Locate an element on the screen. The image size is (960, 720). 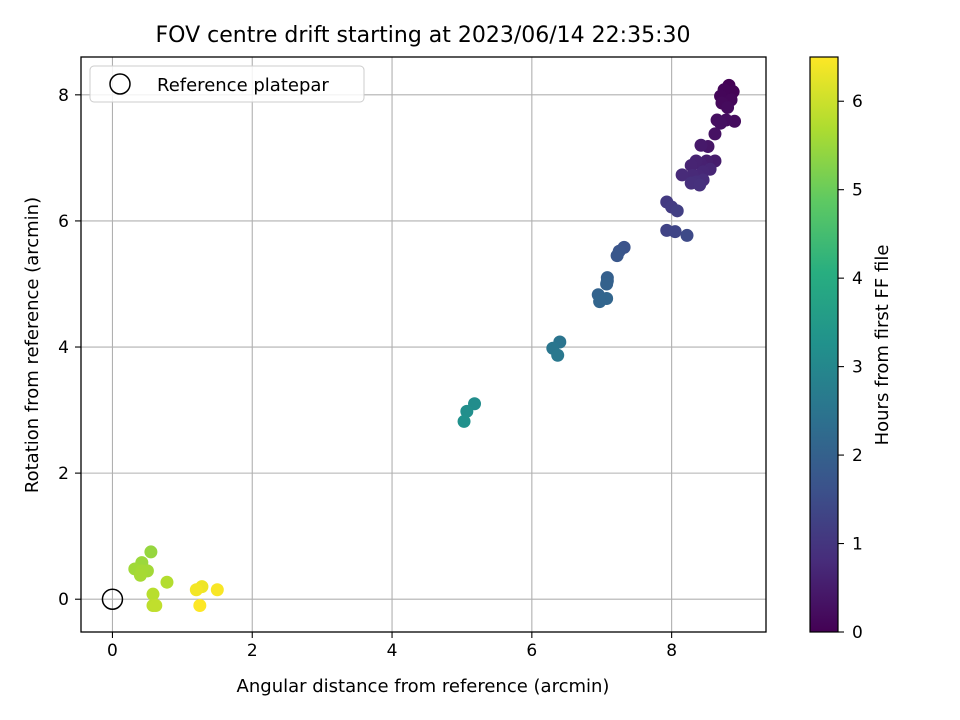
x-axis-ticks: 0 2 4 6 8 is located at coordinates (392, 646).